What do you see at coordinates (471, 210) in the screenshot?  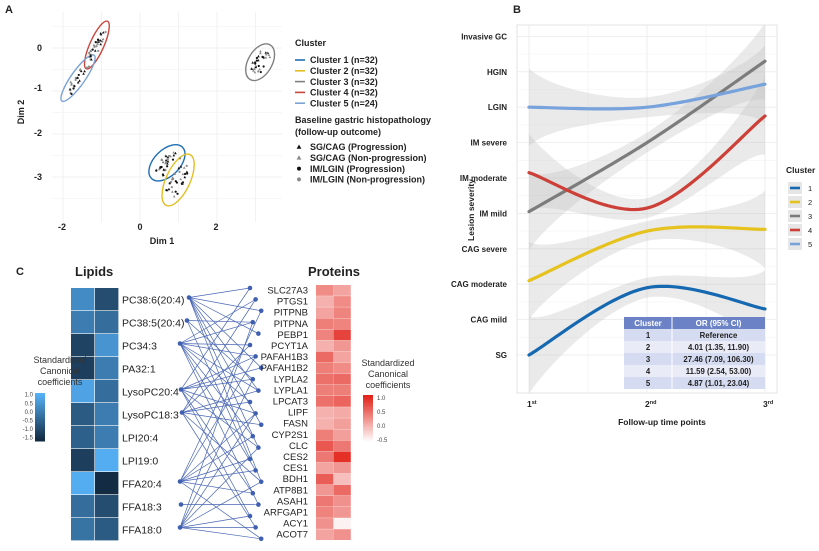 I see `y-axis-label: Lesion severity` at bounding box center [471, 210].